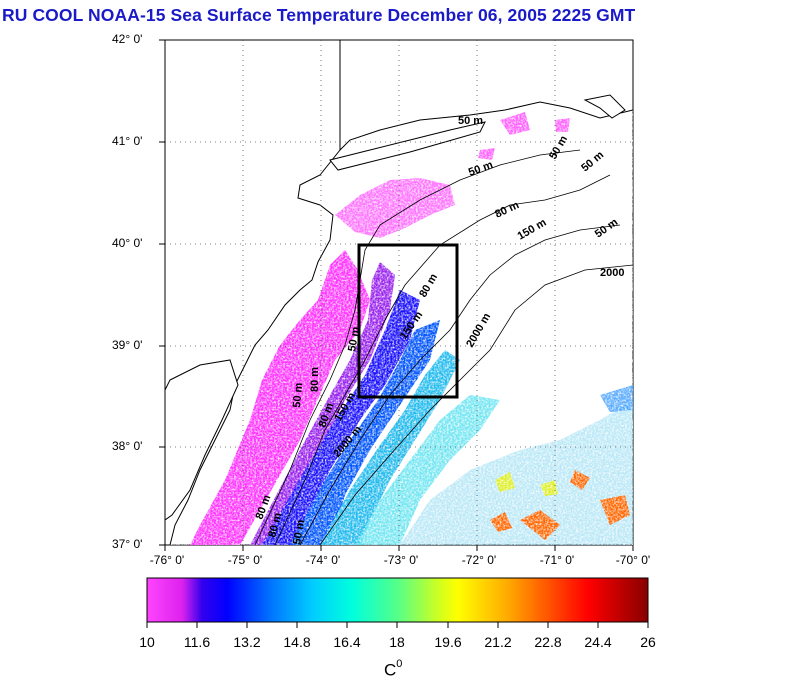 The height and width of the screenshot is (681, 798). What do you see at coordinates (247, 642) in the screenshot?
I see `colorbar-label-13-2: 13.2` at bounding box center [247, 642].